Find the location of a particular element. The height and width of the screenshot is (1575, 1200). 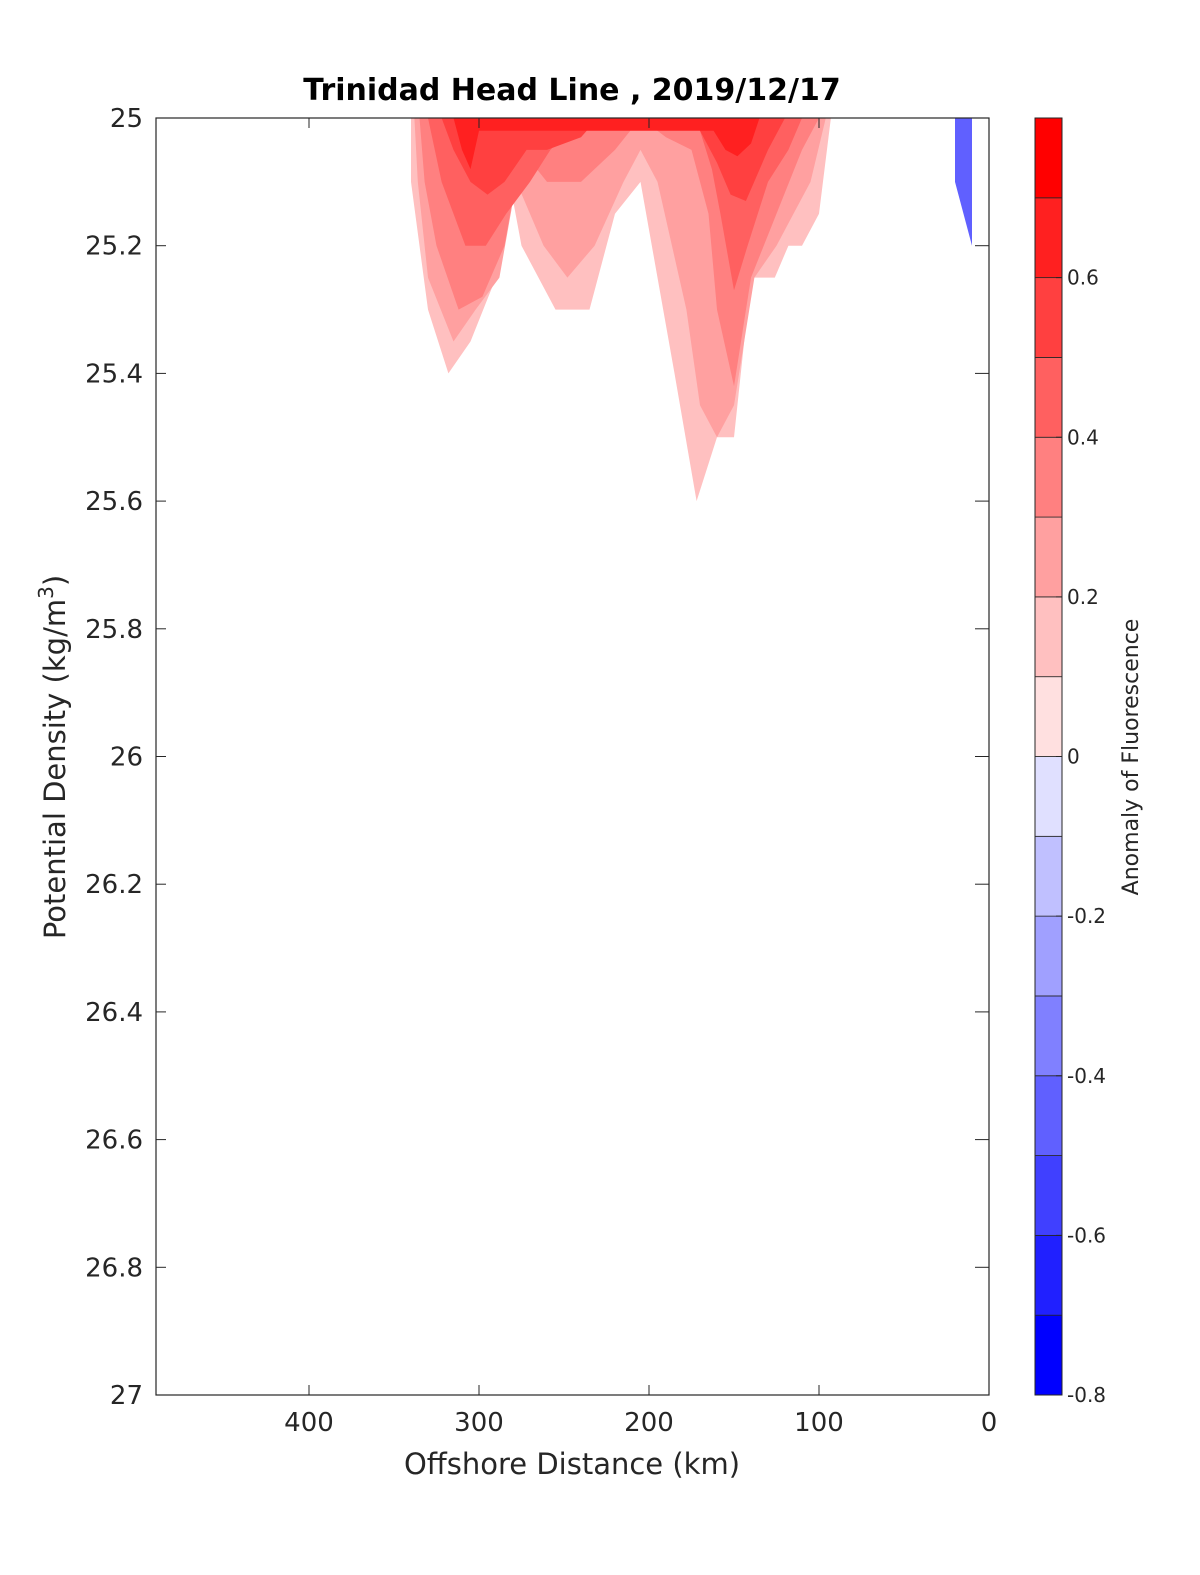

colorbar-tick-label: 0.6 is located at coordinates (1083, 278).